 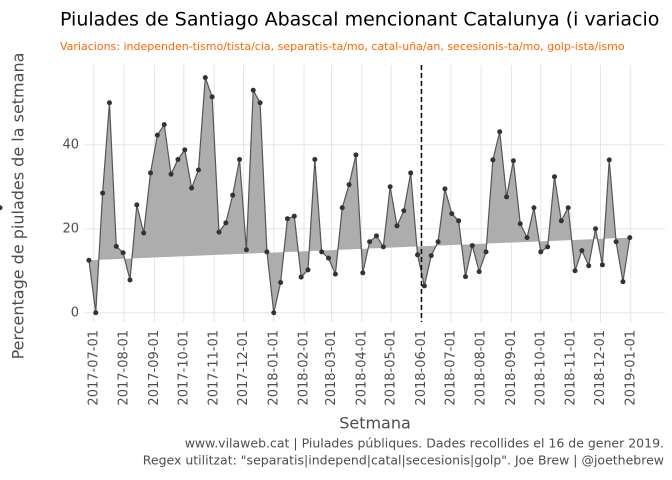 What do you see at coordinates (154, 368) in the screenshot?
I see `x-tick-label: 2017-09-01` at bounding box center [154, 368].